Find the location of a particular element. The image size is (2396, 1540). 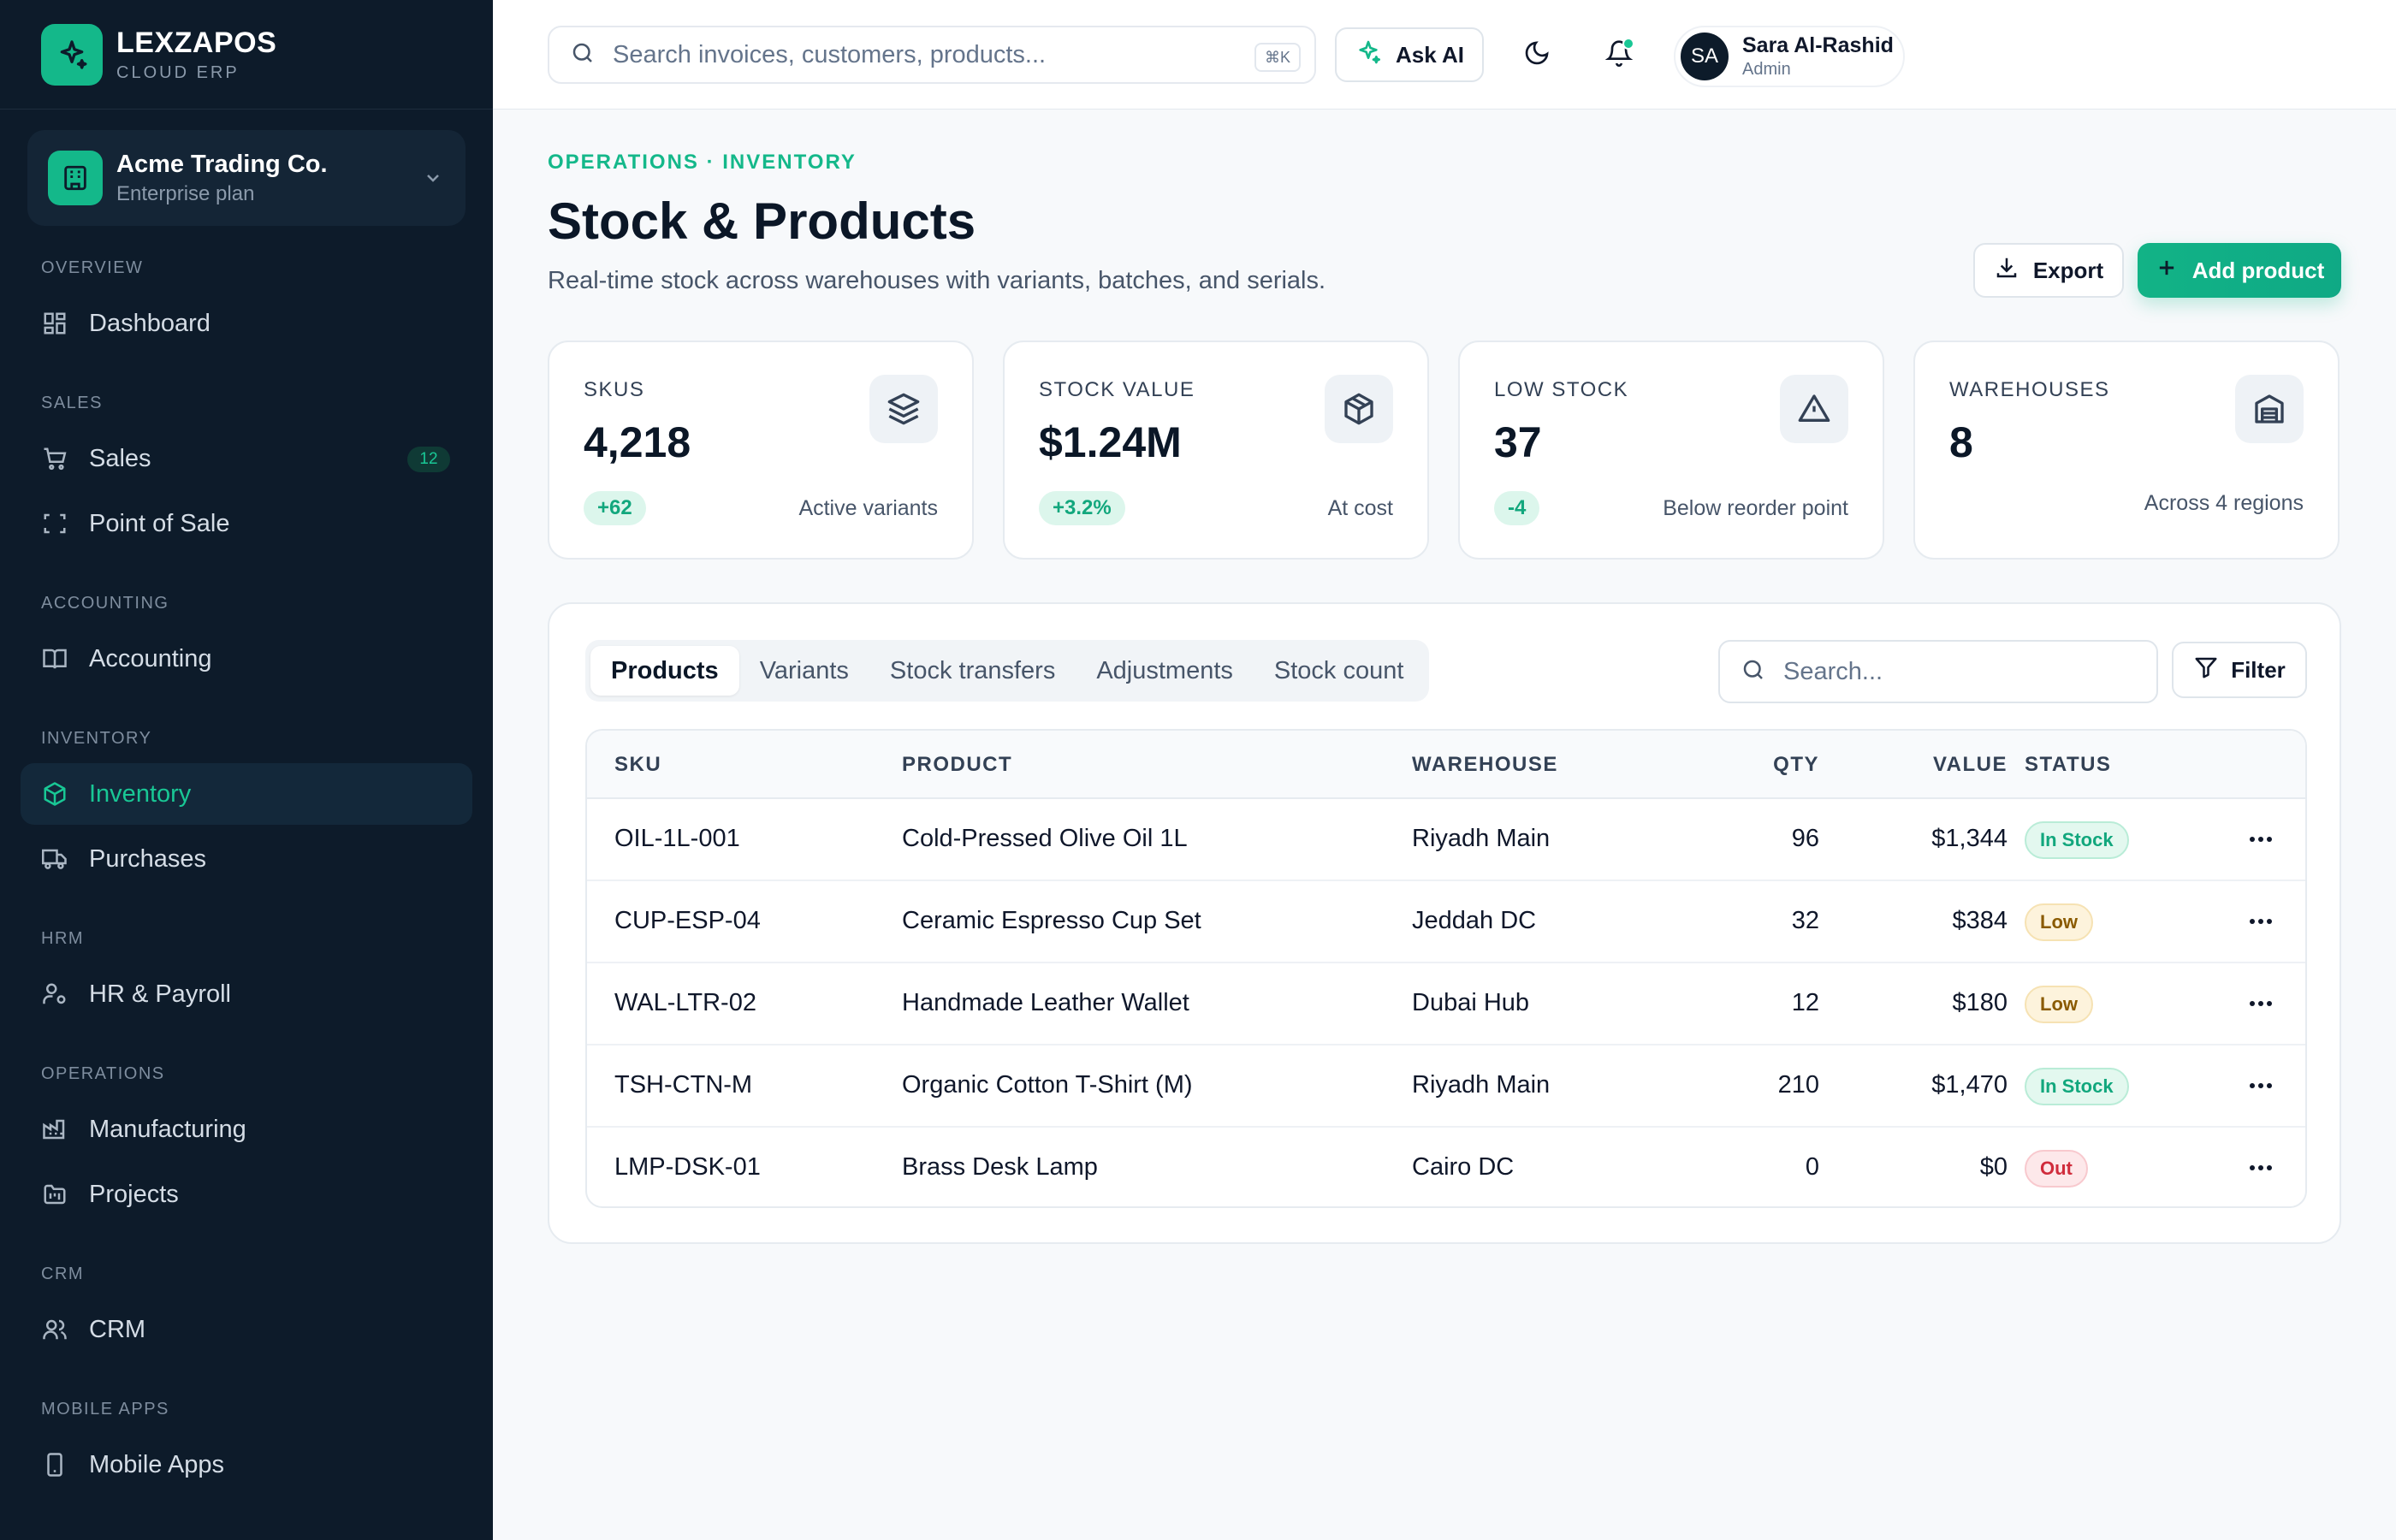

sidebar-item-mobile-apps: Mobile Apps is located at coordinates (247, 1465).